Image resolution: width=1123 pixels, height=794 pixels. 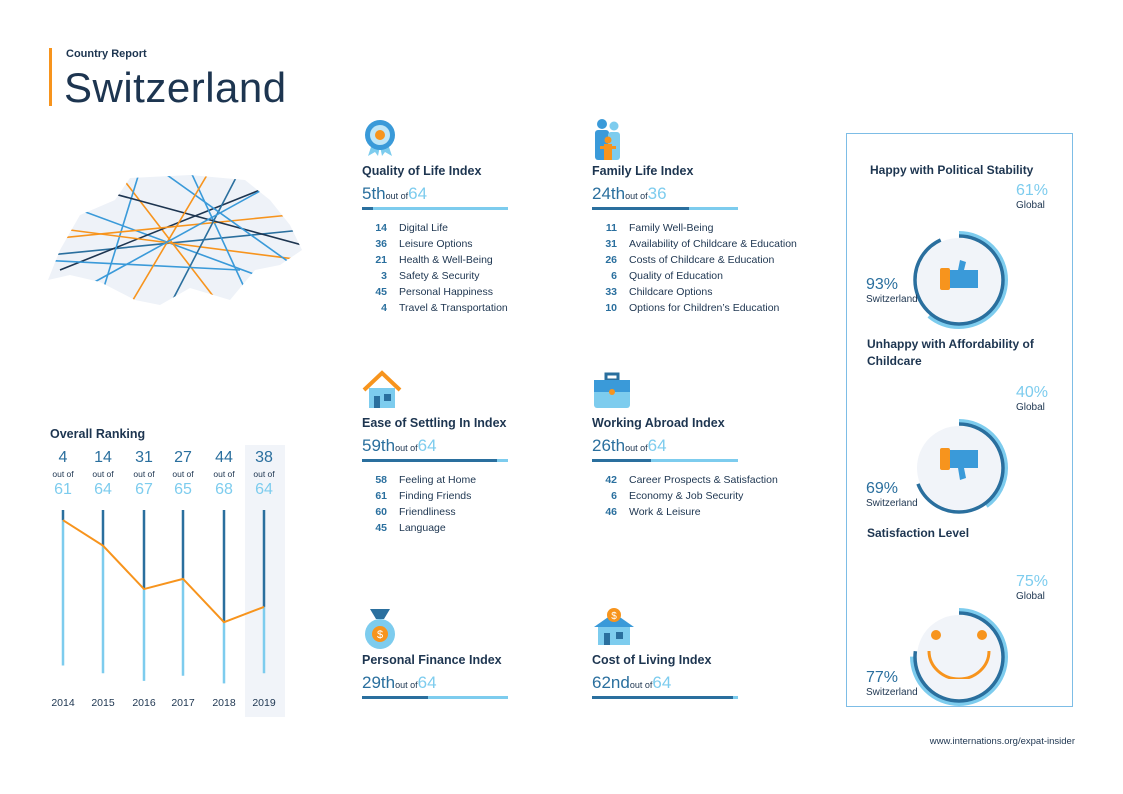 What do you see at coordinates (435, 496) in the screenshot?
I see `sub-index-label: Finding Friends` at bounding box center [435, 496].